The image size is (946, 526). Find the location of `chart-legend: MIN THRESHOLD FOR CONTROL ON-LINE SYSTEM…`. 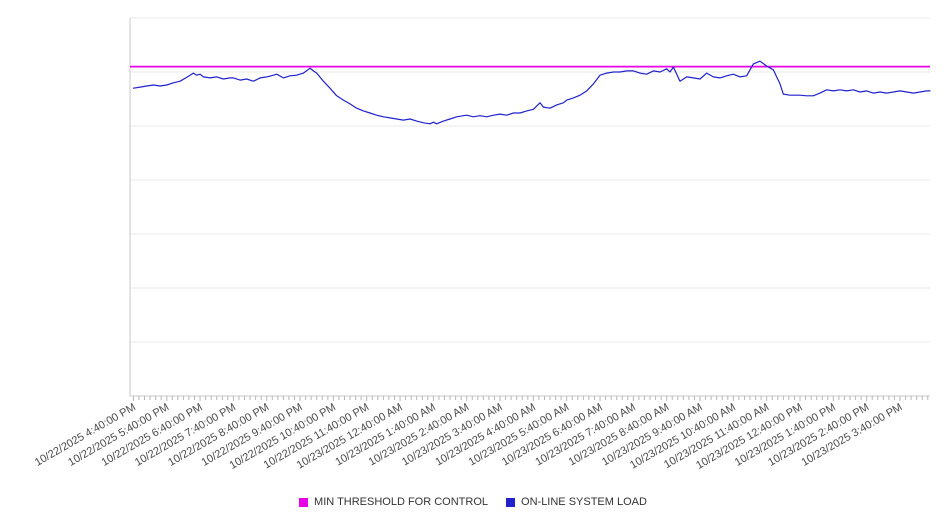

chart-legend: MIN THRESHOLD FOR CONTROL ON-LINE SYSTEM… is located at coordinates (473, 502).